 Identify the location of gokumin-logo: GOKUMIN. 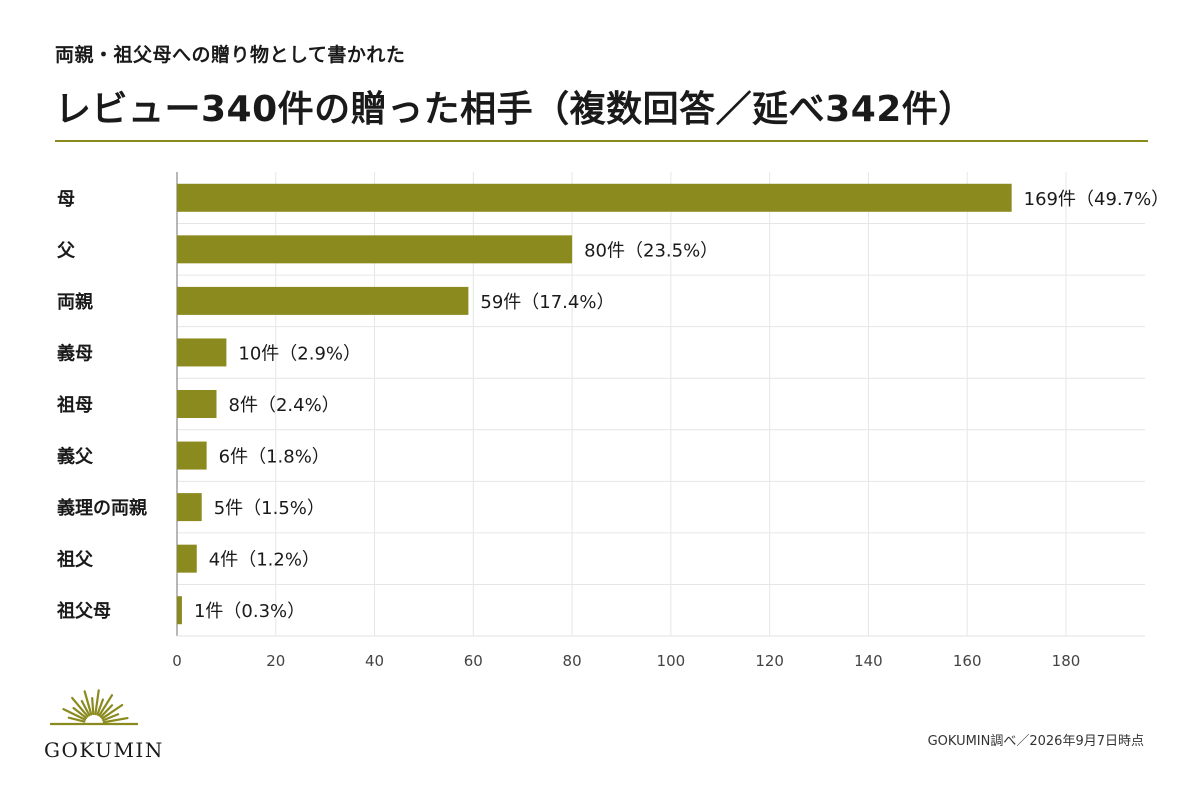
(104, 726).